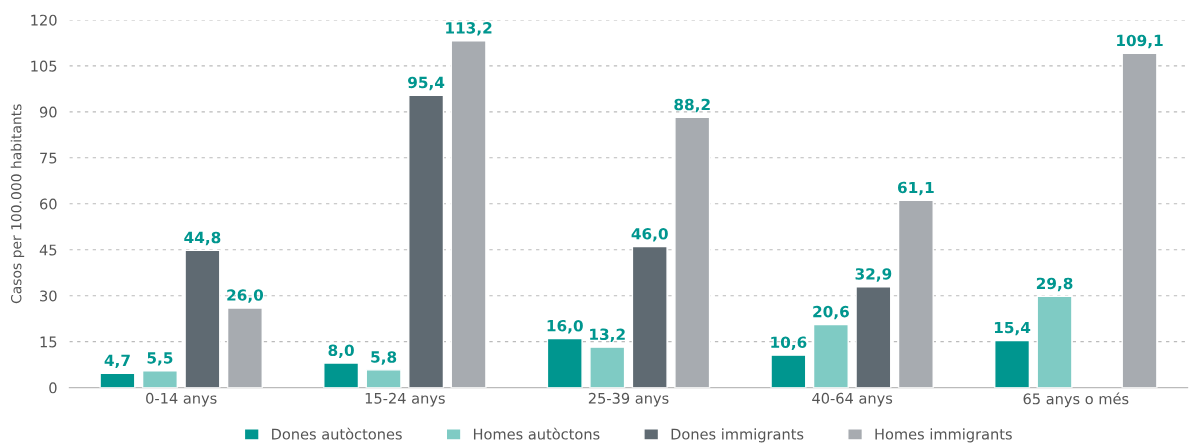 This screenshot has height=443, width=1196. I want to click on data-label: 29,8, so click(1054, 284).